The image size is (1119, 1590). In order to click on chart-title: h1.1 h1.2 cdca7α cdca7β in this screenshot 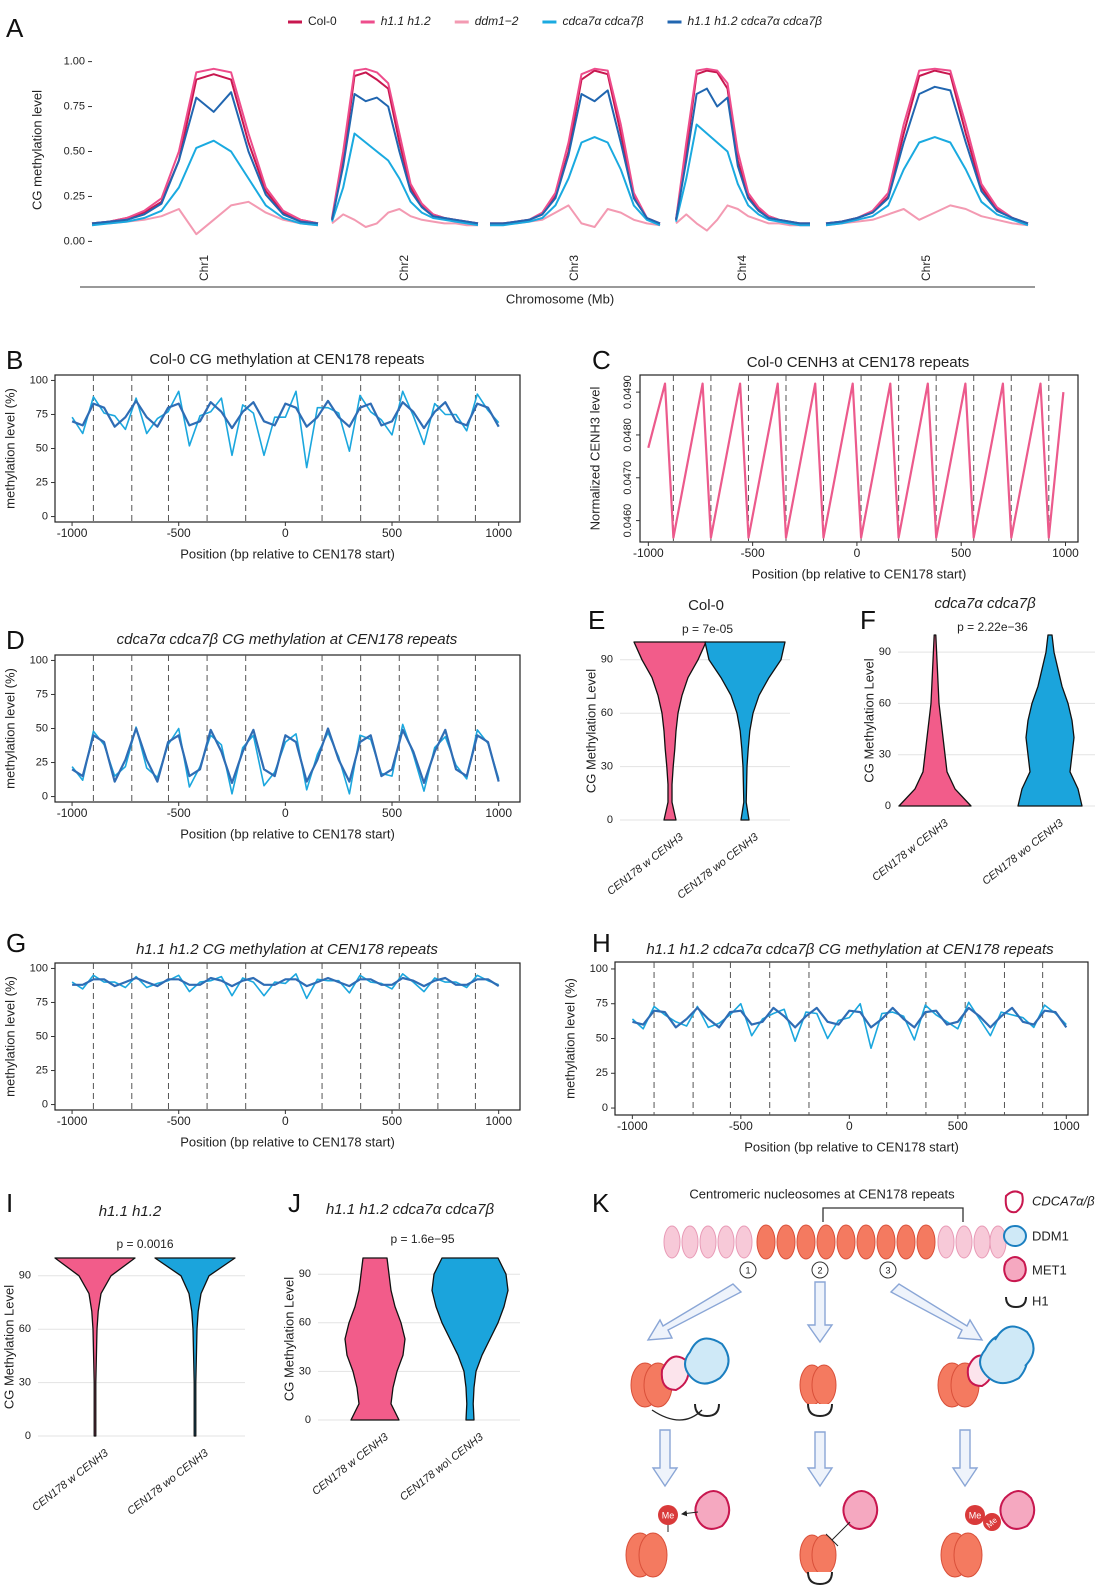, I will do `click(410, 1209)`.